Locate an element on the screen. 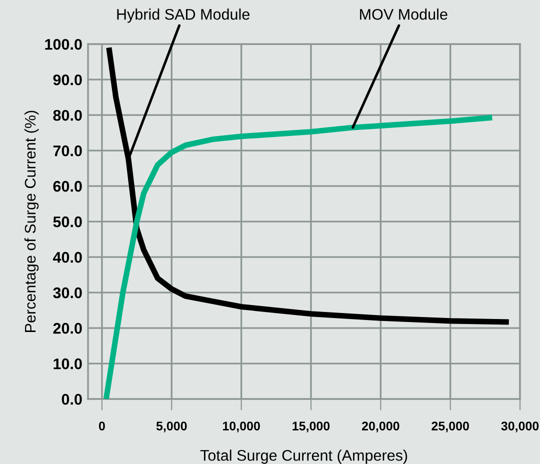  x-tick-label: 10,000 is located at coordinates (241, 427).